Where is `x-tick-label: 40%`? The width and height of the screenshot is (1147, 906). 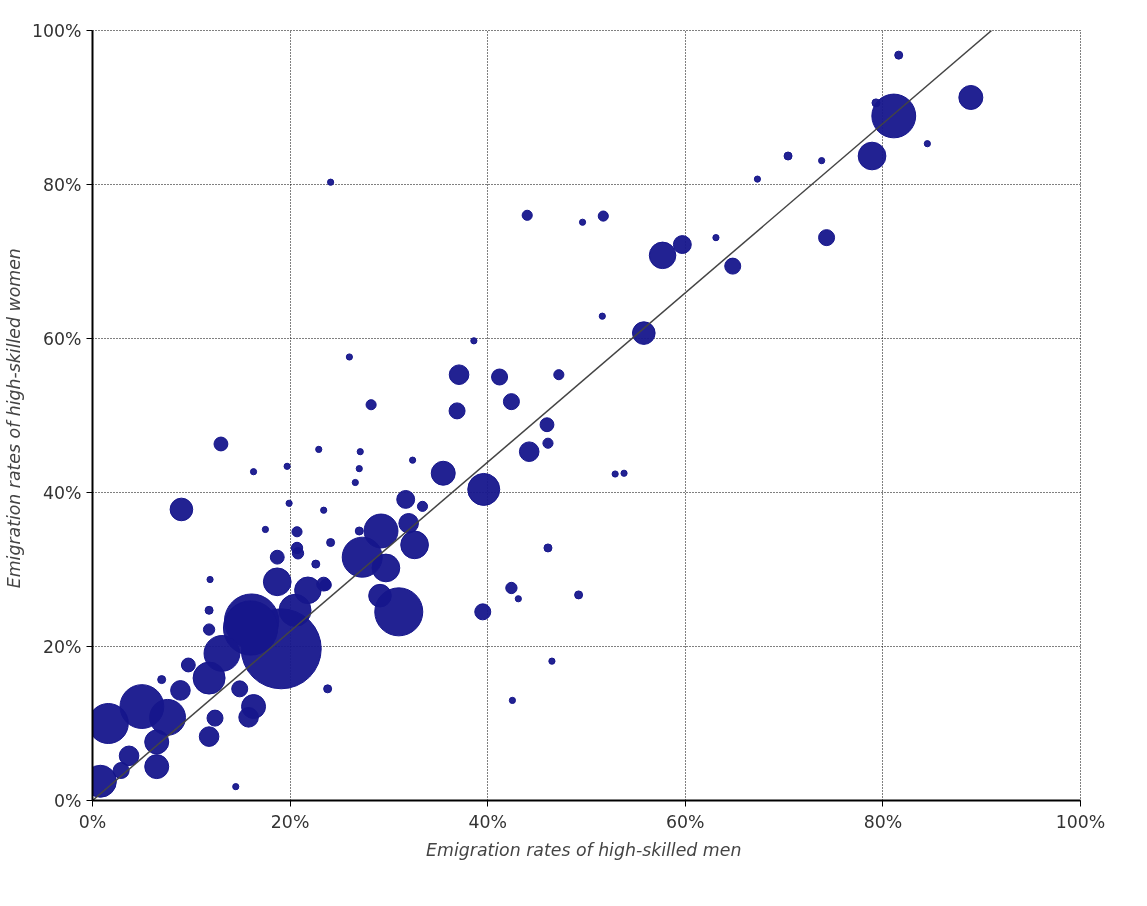
x-tick-label: 40% is located at coordinates (487, 821).